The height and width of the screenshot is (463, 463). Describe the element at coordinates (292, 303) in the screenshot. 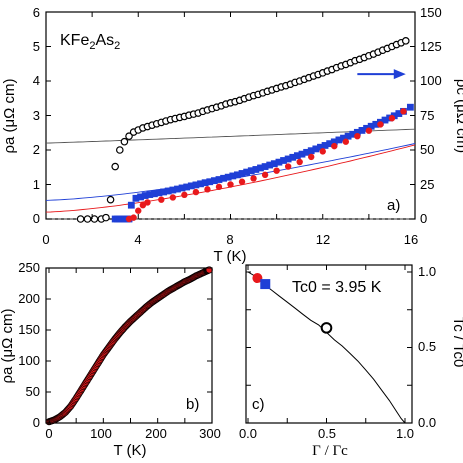

I see `panel-c-data-points` at that location.